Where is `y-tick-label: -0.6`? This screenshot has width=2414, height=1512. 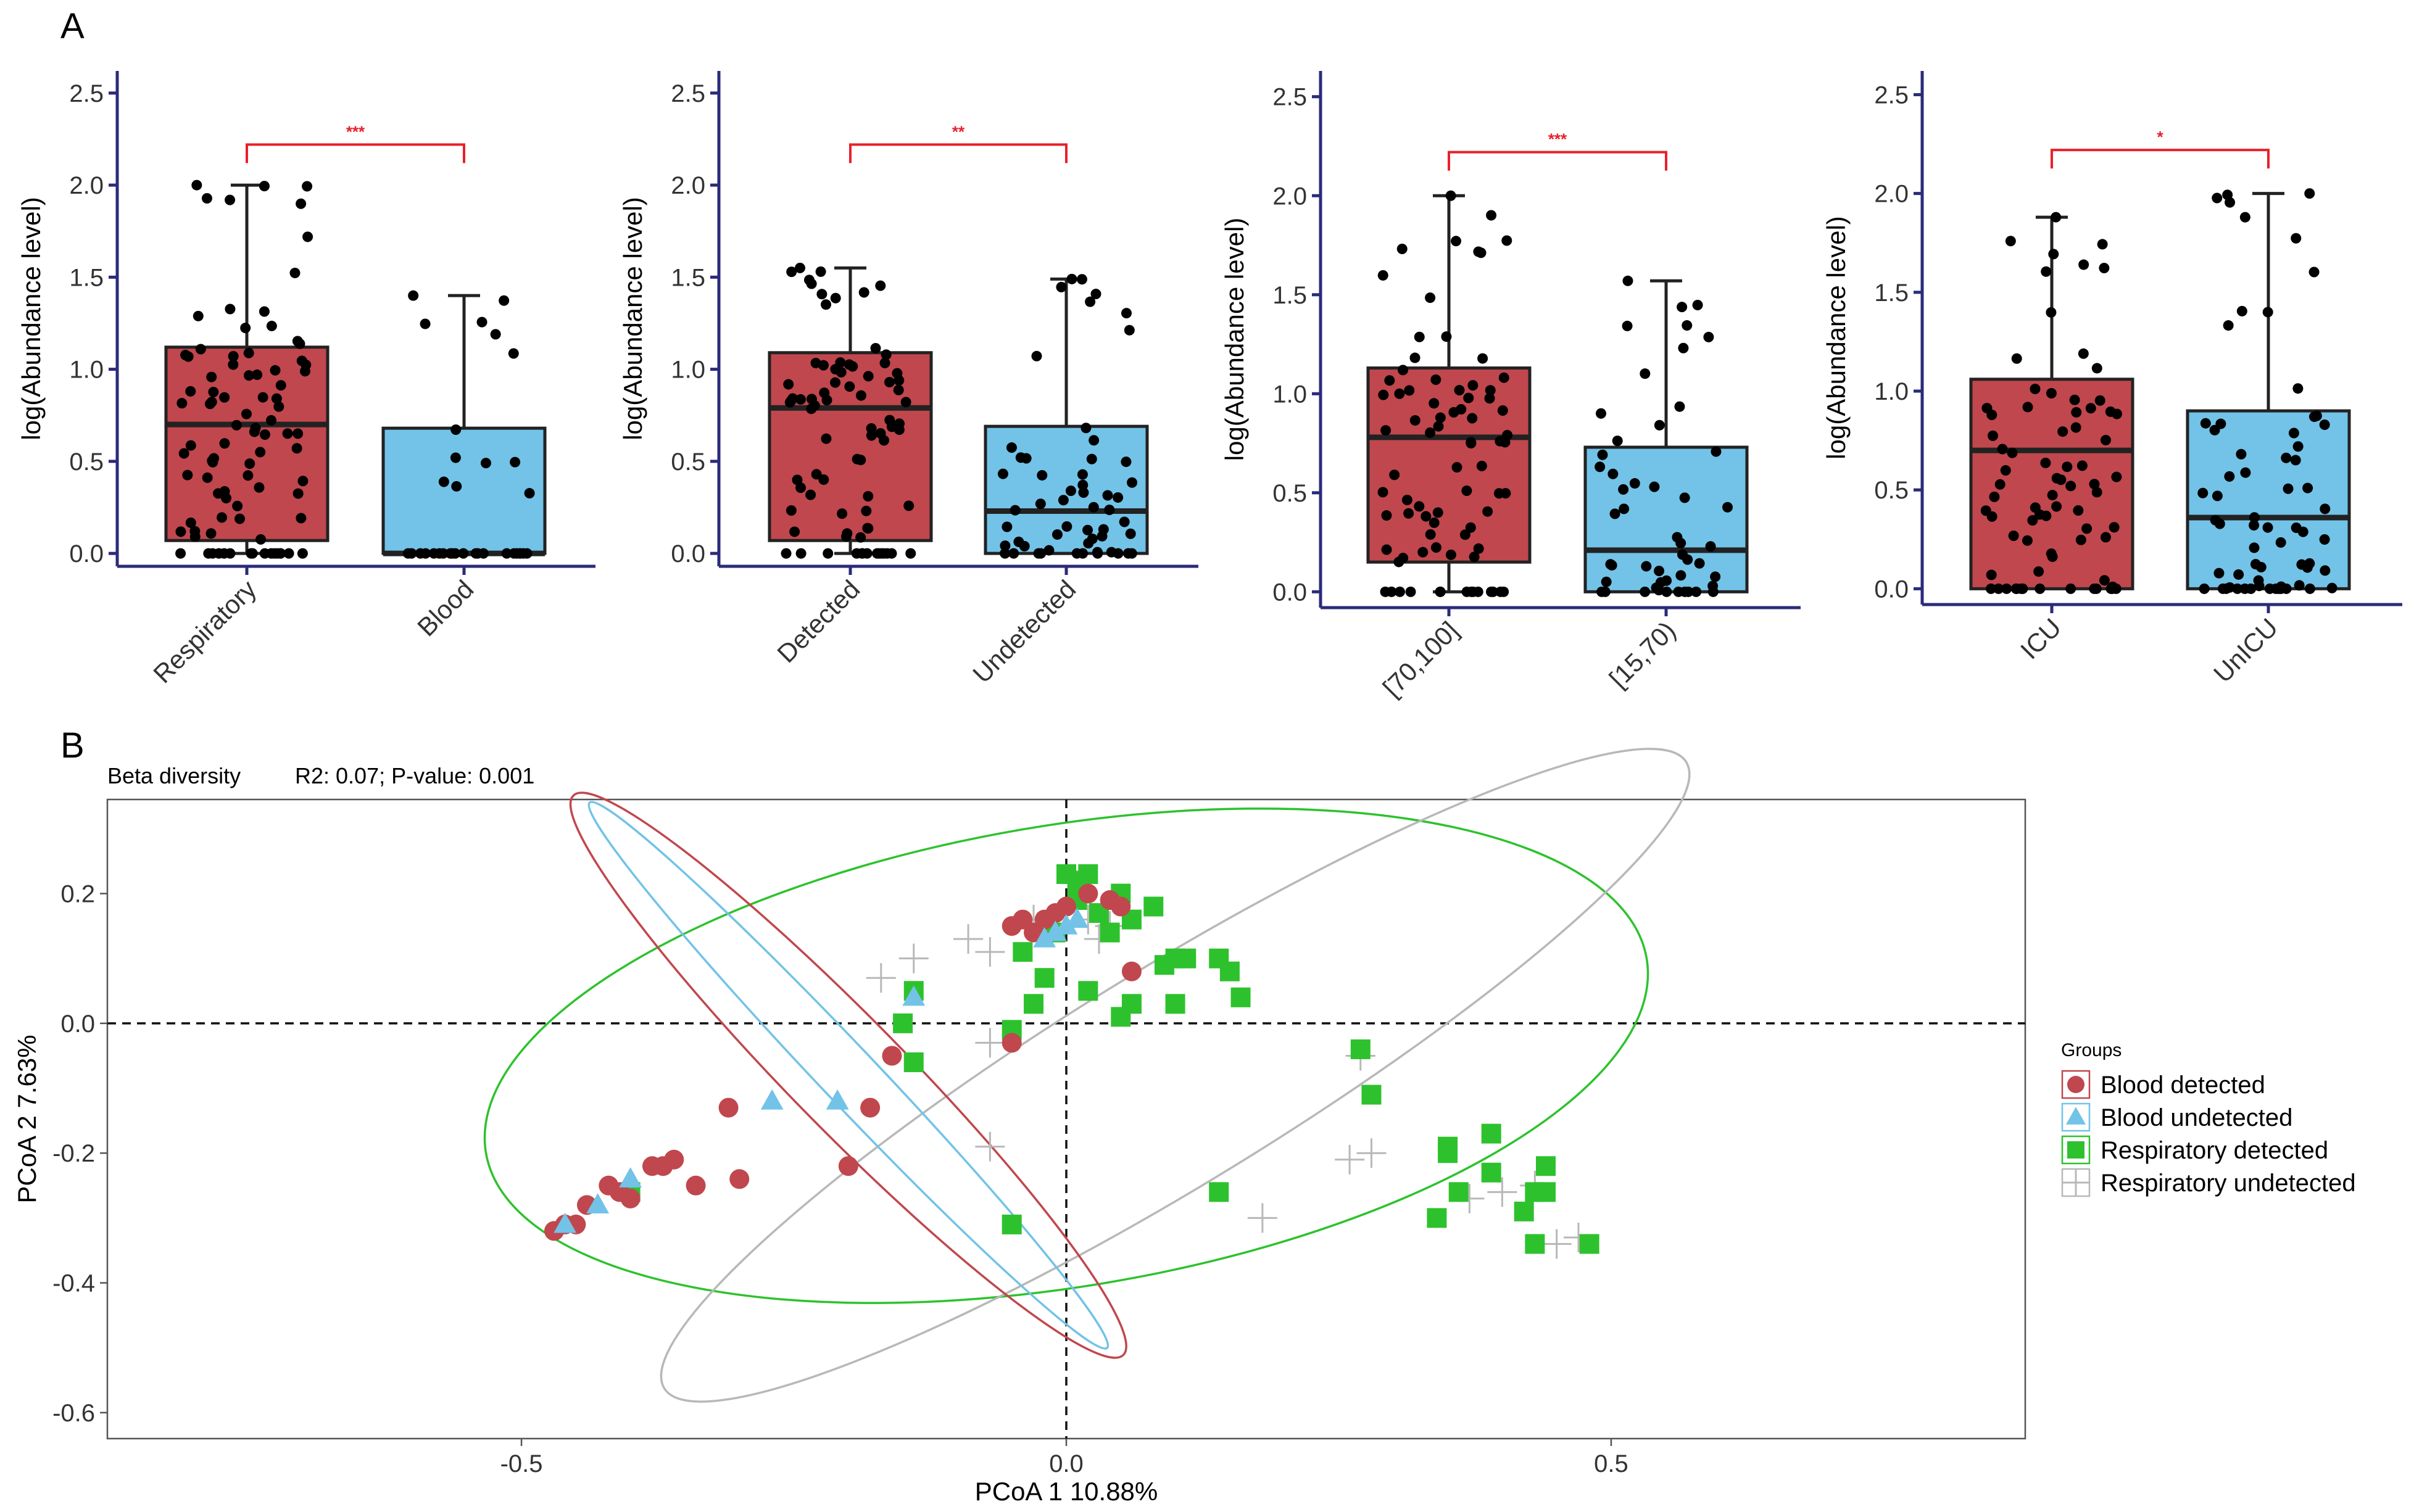 y-tick-label: -0.6 is located at coordinates (73, 1414).